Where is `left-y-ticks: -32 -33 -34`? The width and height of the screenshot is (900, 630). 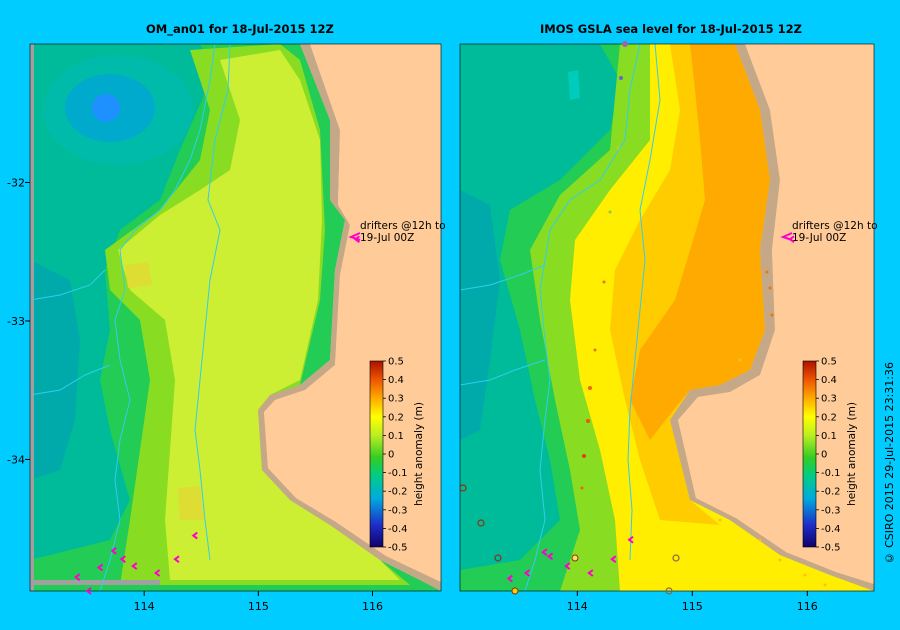
left-y-ticks: -32 -33 -34 is located at coordinates (18, 321).